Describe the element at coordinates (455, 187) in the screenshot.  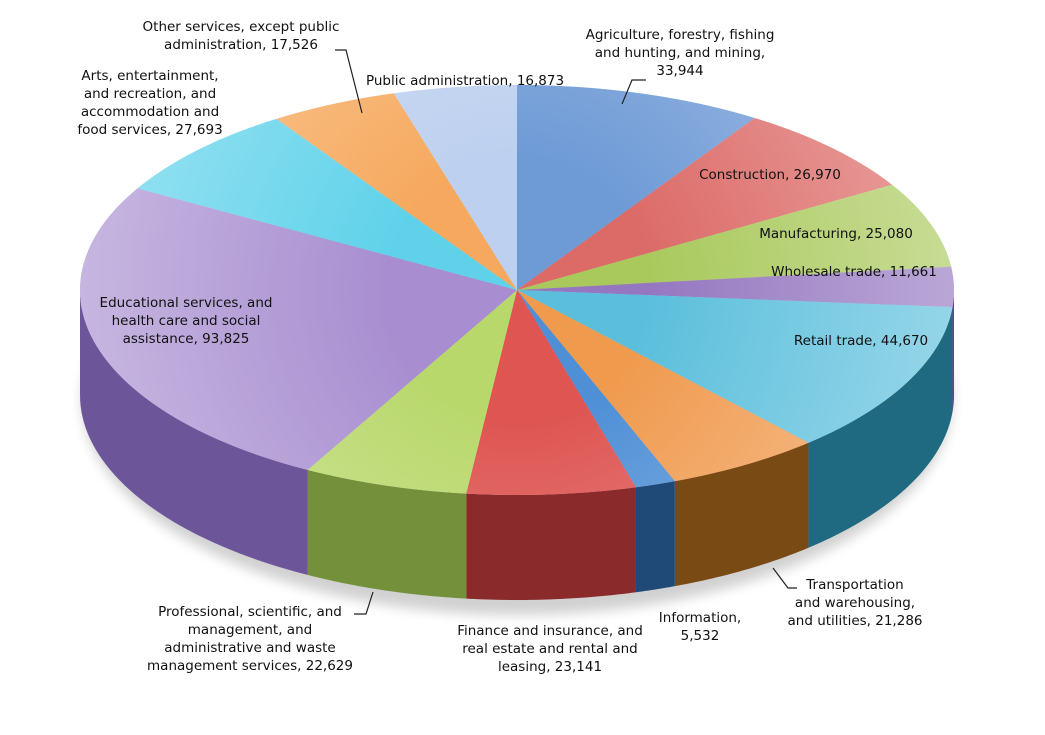
I see `pie-slice-highlight-public-administration` at that location.